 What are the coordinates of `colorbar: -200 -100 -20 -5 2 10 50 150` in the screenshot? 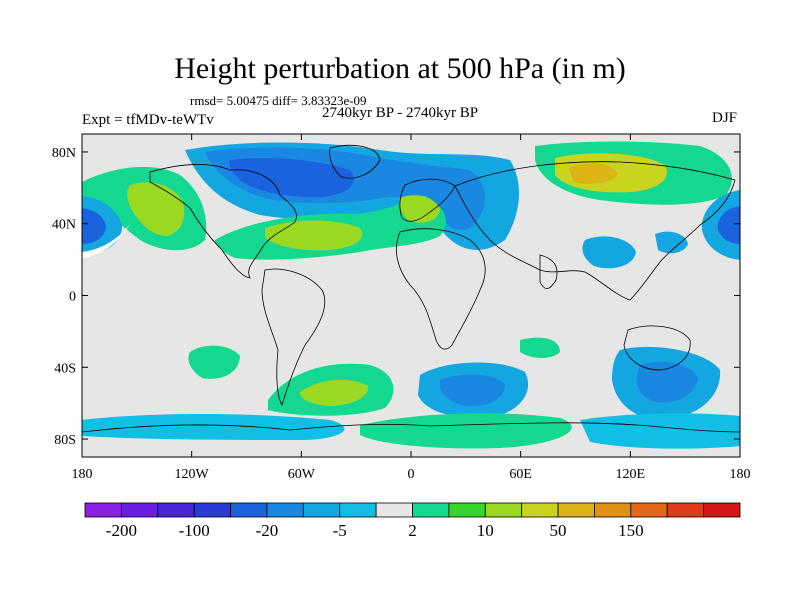 It's located at (412, 521).